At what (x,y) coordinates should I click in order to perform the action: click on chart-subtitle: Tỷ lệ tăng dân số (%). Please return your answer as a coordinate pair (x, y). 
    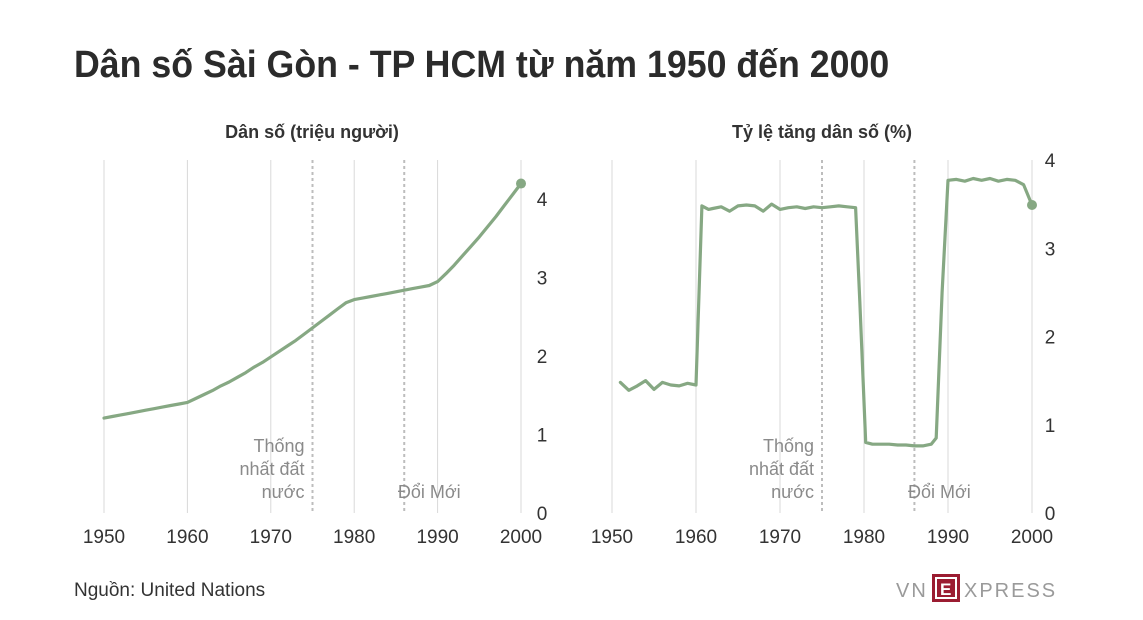
    Looking at the image, I should click on (822, 132).